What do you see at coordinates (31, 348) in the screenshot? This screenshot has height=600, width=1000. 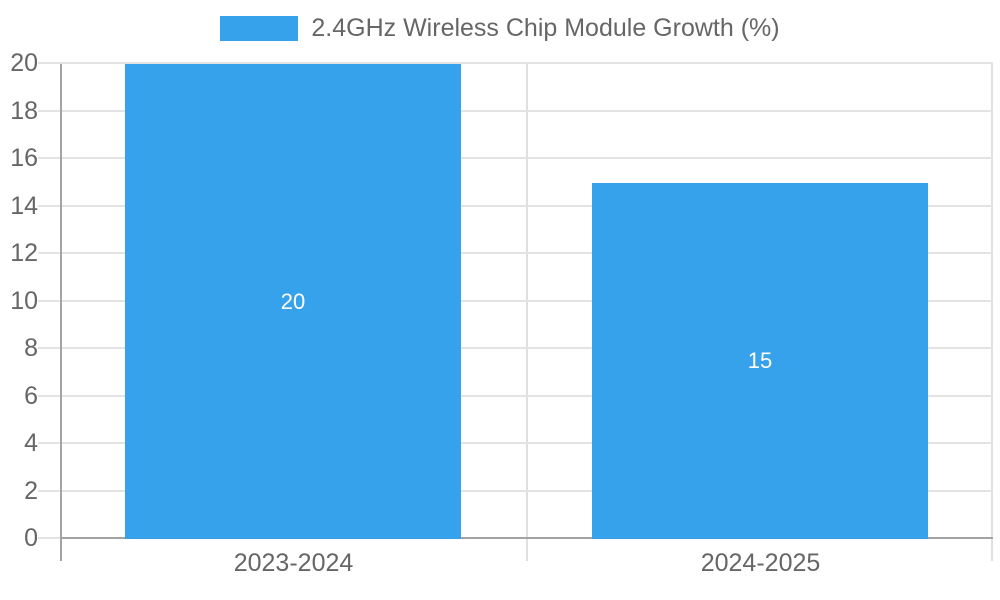 I see `y-tick-label: 8` at bounding box center [31, 348].